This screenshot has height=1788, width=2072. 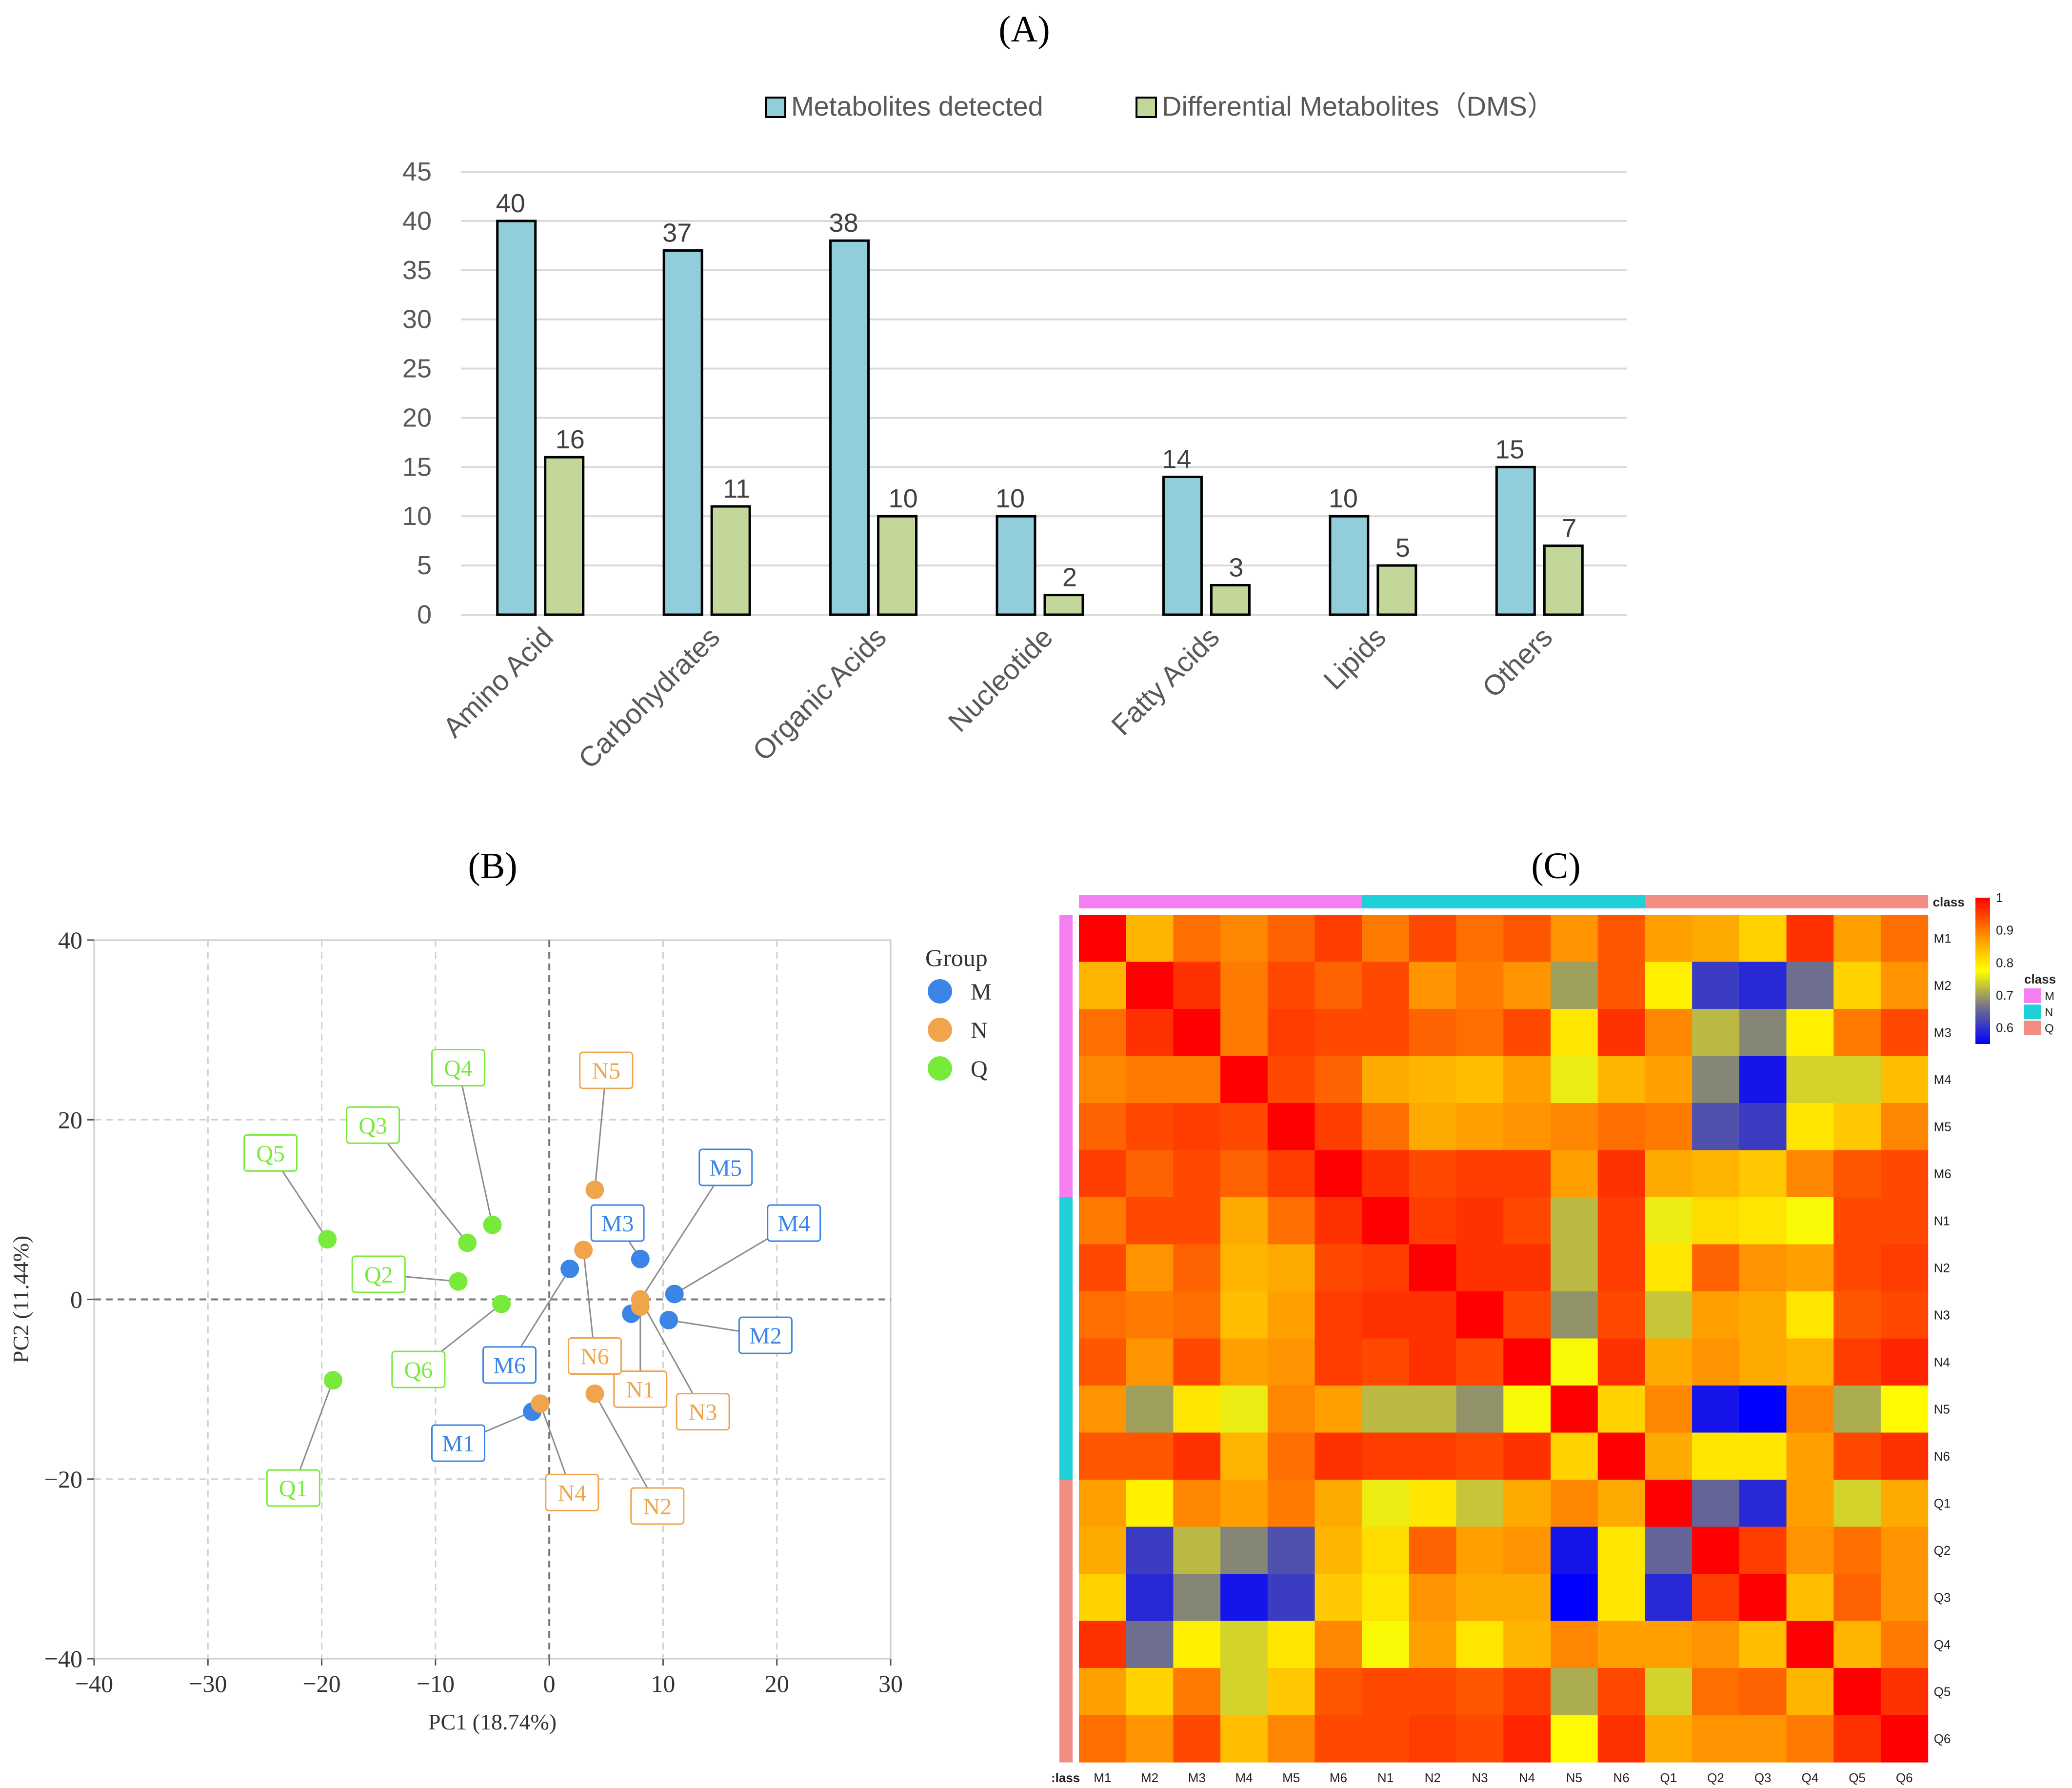 What do you see at coordinates (1338, 1777) in the screenshot?
I see `col-label: M6` at bounding box center [1338, 1777].